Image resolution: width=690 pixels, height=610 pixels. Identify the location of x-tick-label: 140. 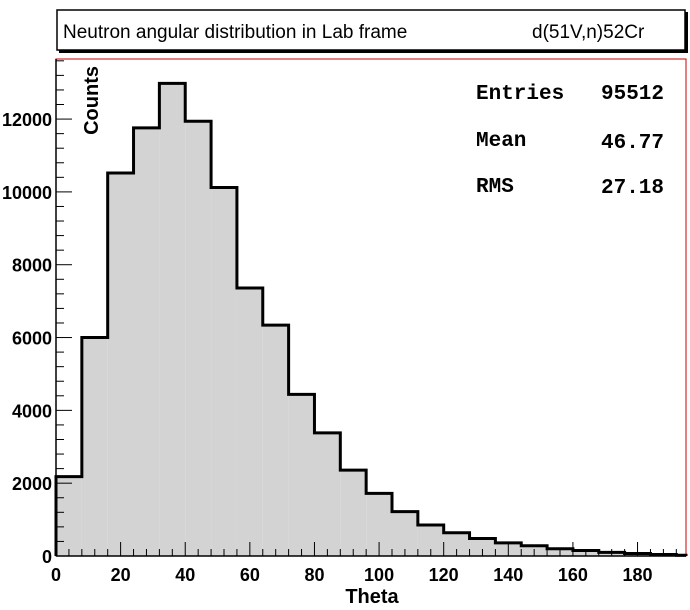
(508, 575).